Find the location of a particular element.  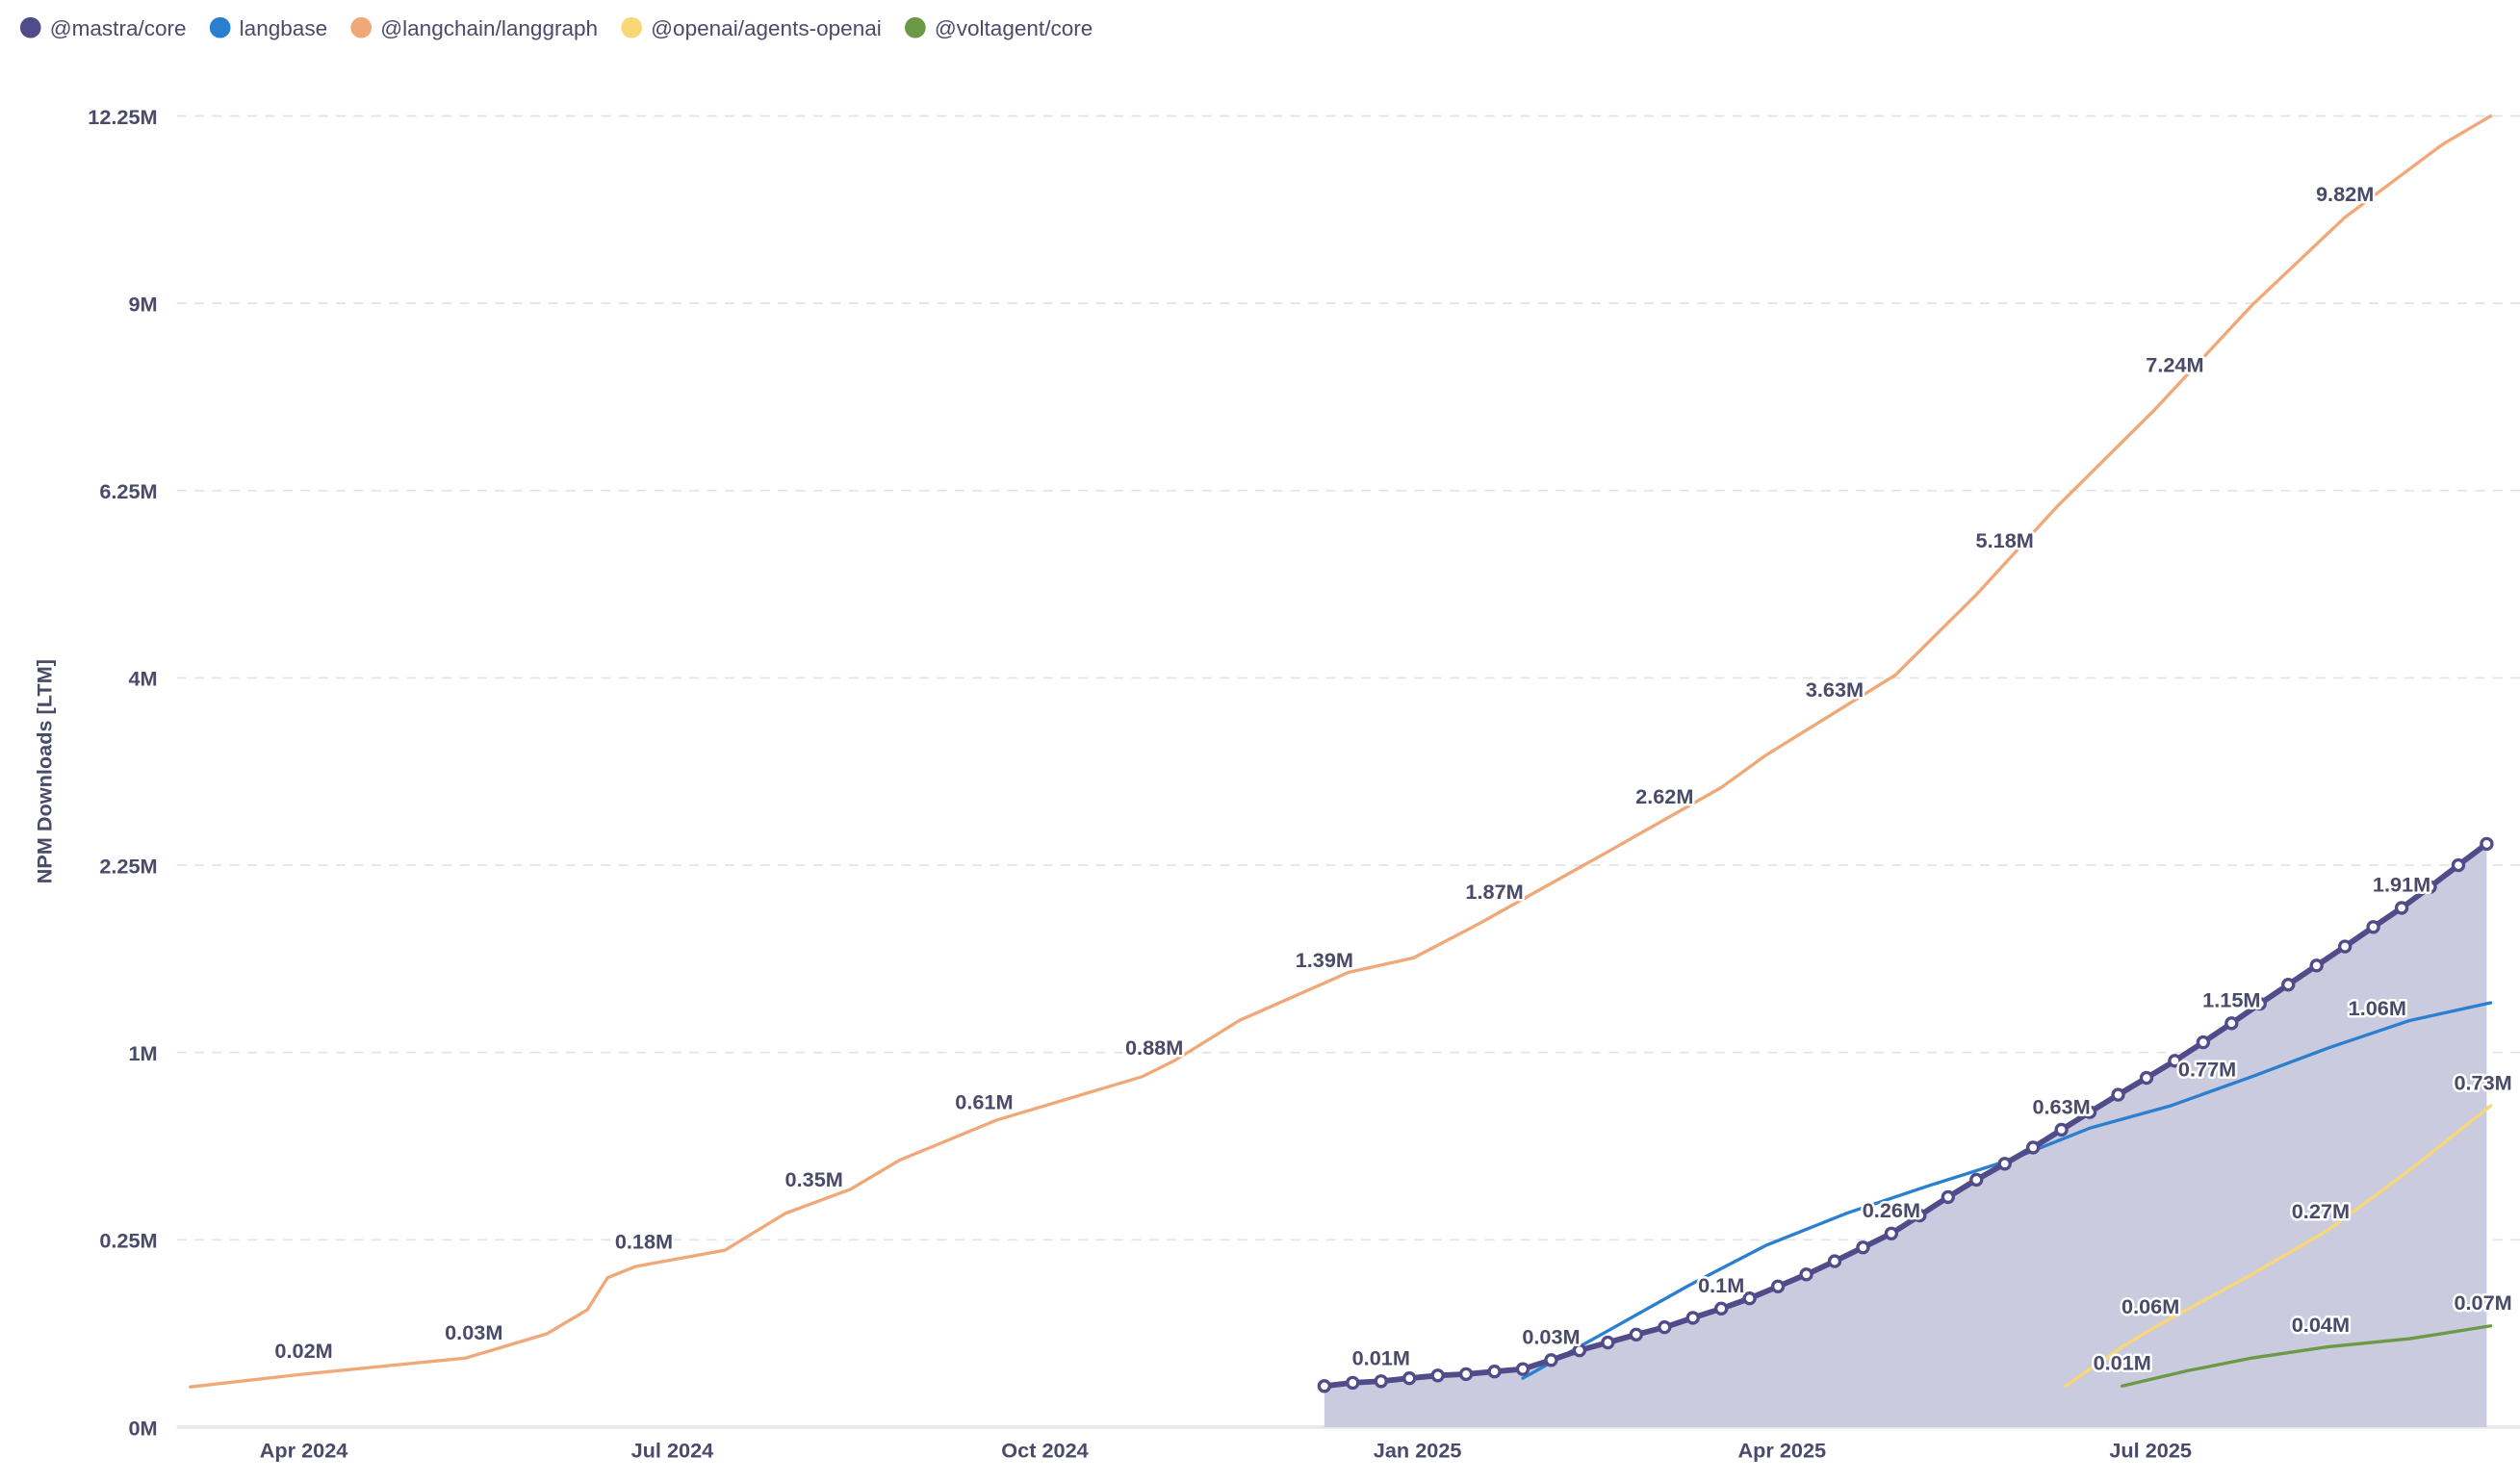

data-label: 3.63M is located at coordinates (1835, 689).